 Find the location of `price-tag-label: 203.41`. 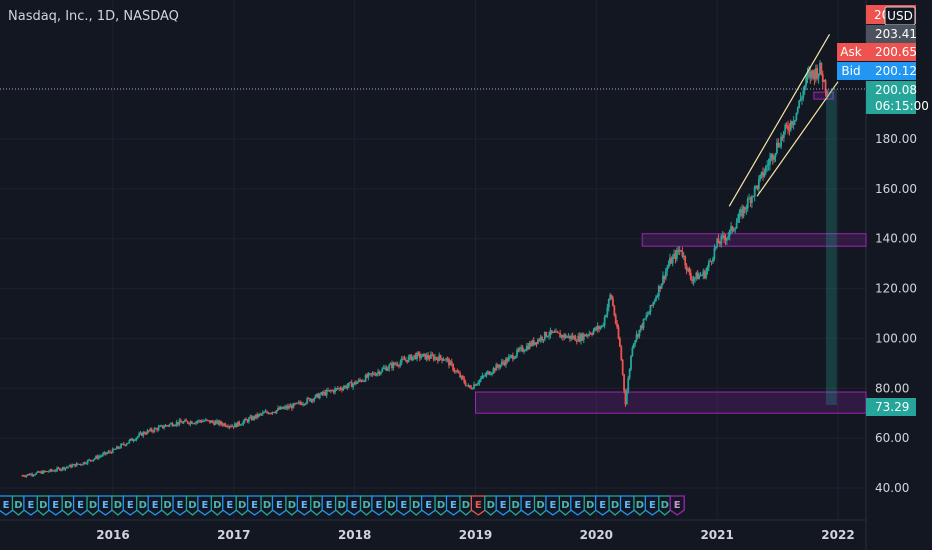

price-tag-label: 203.41 is located at coordinates (896, 34).